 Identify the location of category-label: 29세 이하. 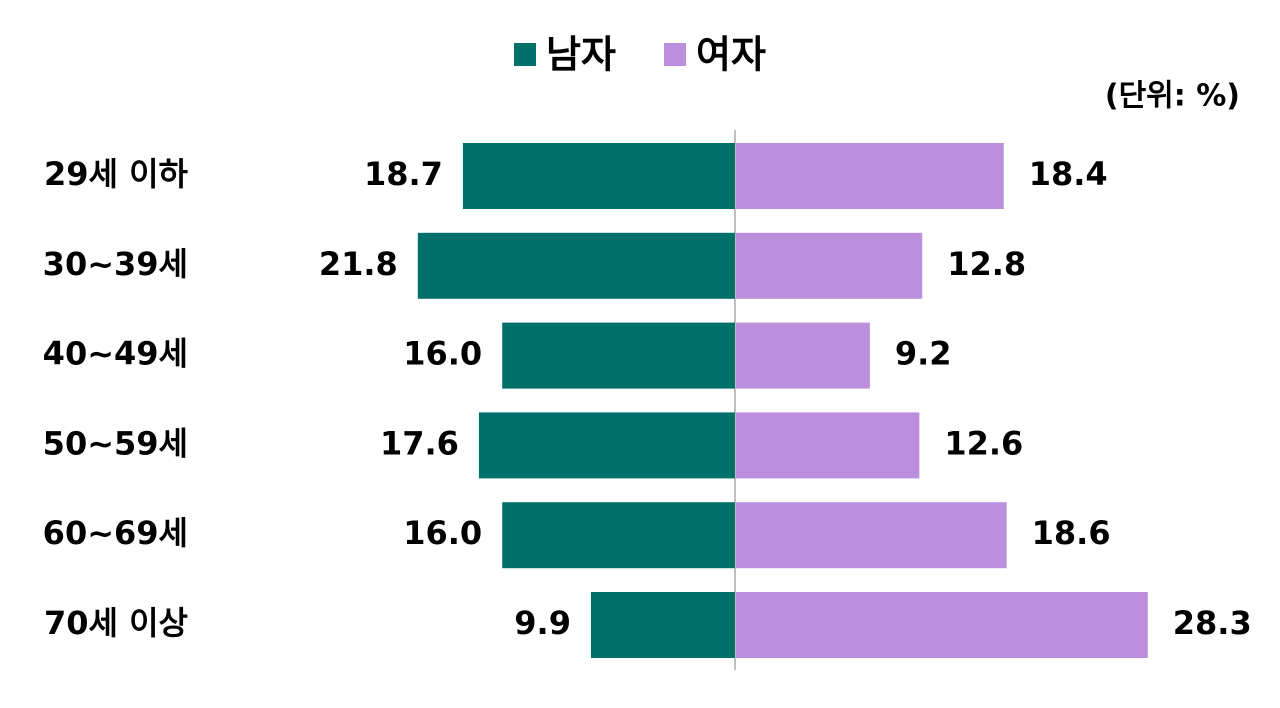
(116, 174).